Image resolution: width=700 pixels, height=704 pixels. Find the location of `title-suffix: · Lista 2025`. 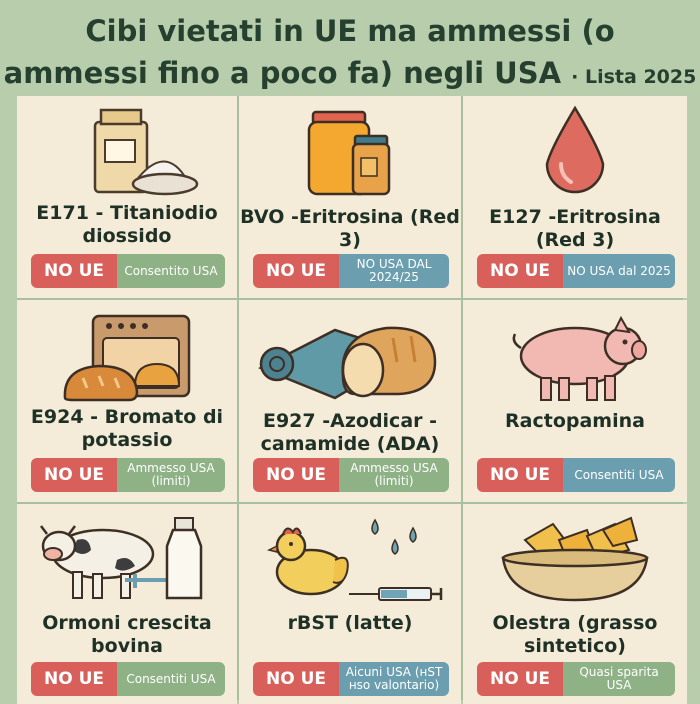

title-suffix: · Lista 2025 is located at coordinates (634, 77).